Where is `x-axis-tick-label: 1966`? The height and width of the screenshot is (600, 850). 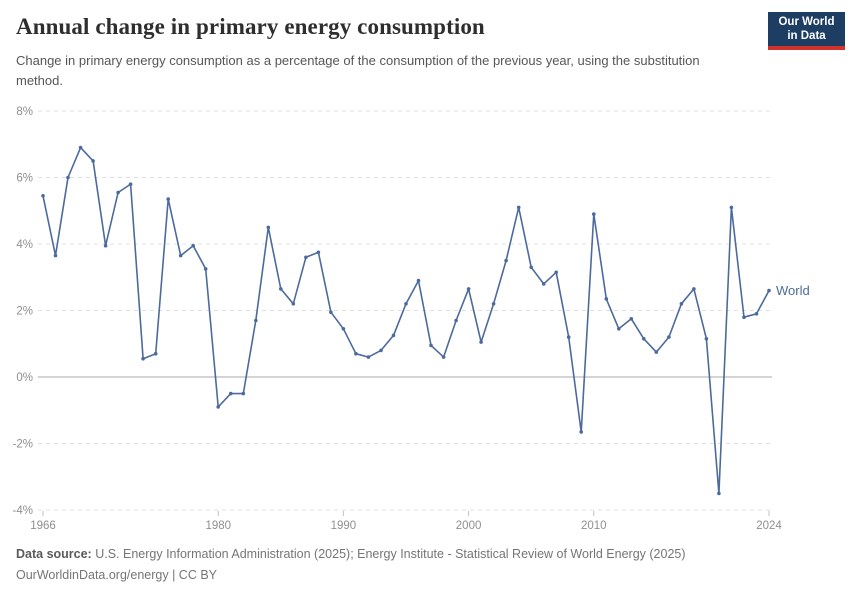
x-axis-tick-label: 1966 is located at coordinates (43, 526).